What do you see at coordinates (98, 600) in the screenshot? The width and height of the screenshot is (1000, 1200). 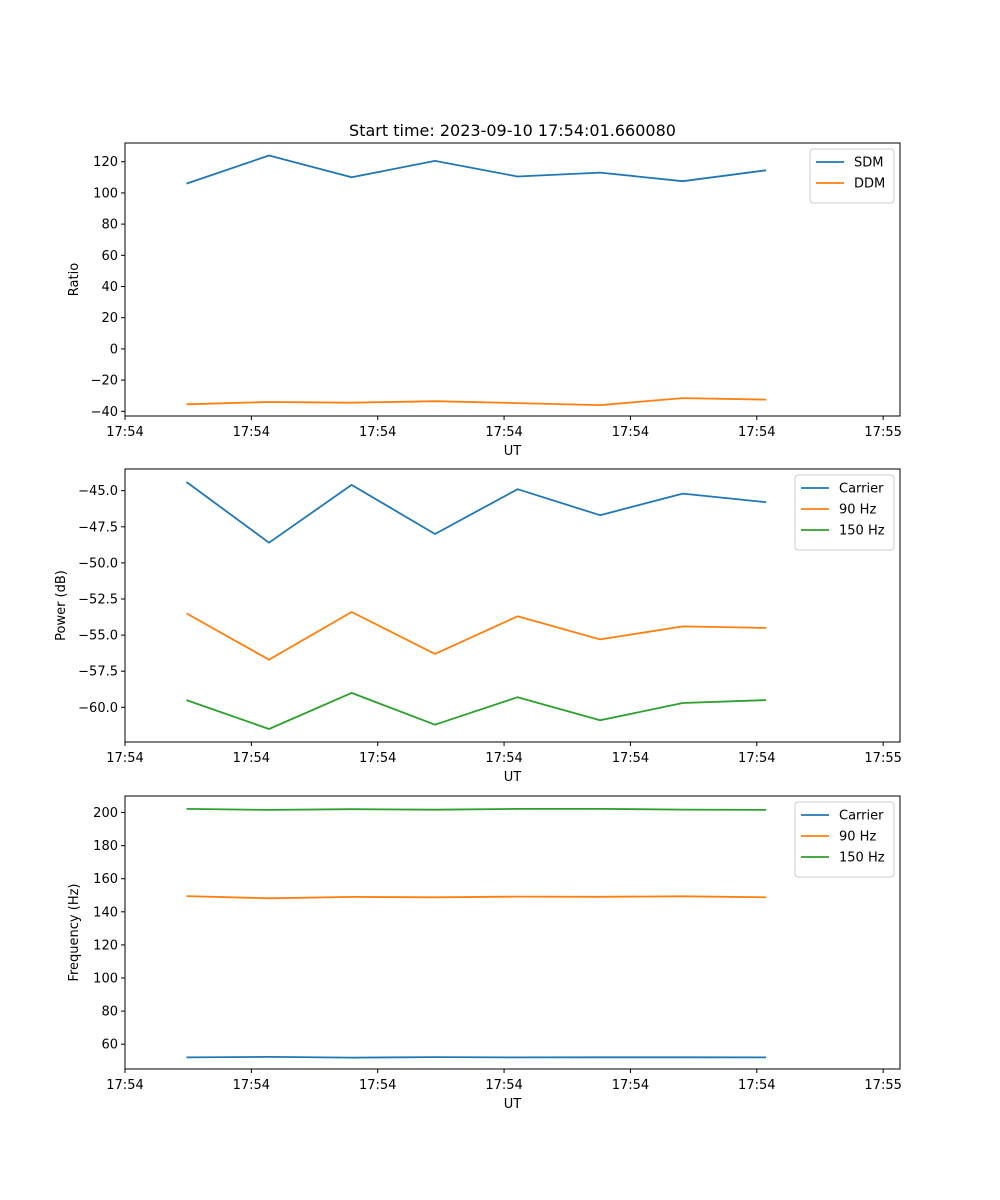 I see `y-tick-label: −52.5` at bounding box center [98, 600].